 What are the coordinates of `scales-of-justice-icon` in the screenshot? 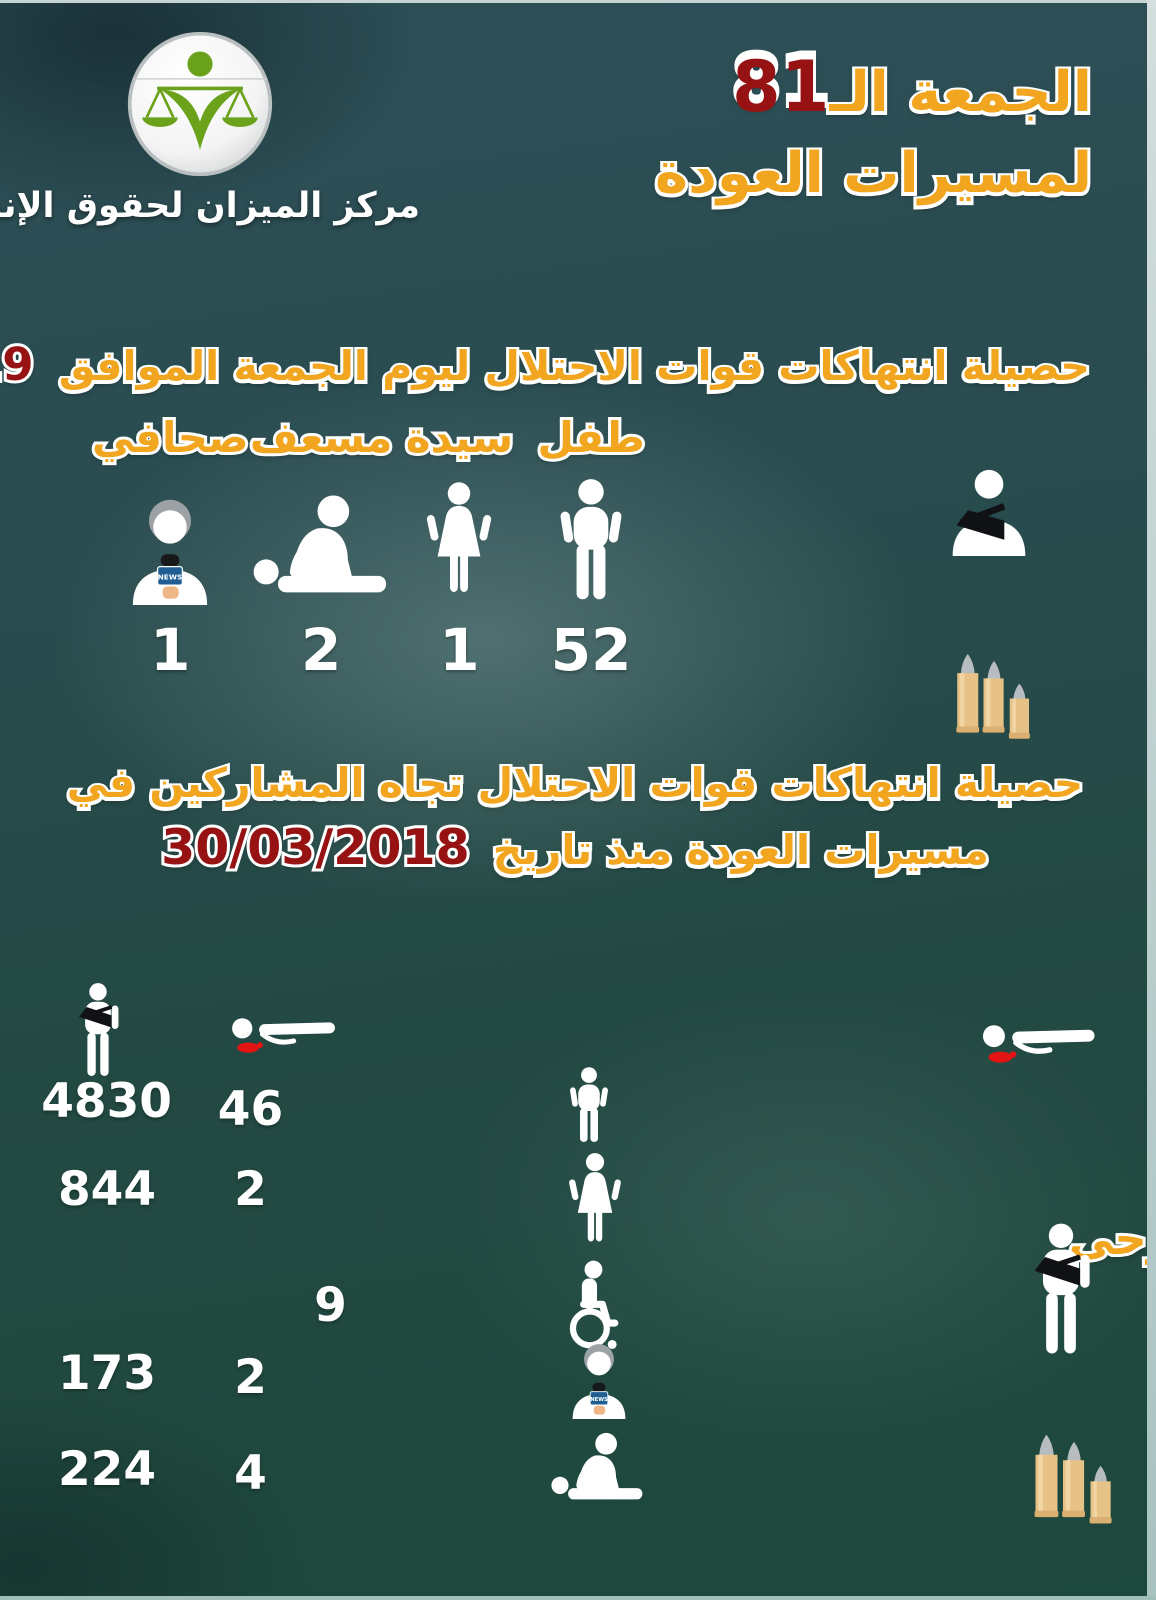 It's located at (200, 104).